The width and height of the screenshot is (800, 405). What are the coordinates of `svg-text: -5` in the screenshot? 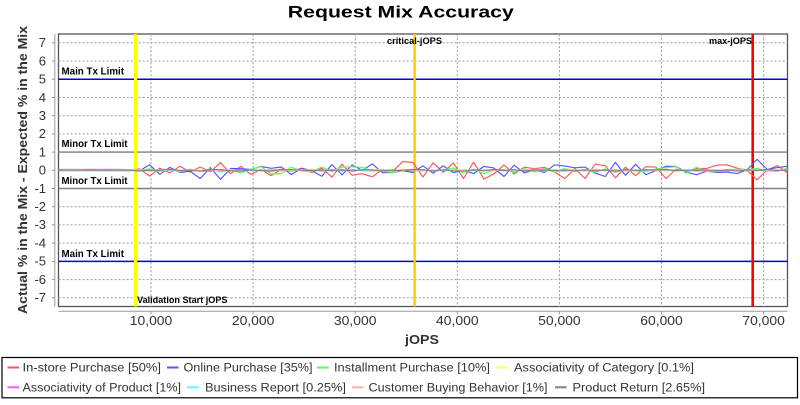 It's located at (40, 261).